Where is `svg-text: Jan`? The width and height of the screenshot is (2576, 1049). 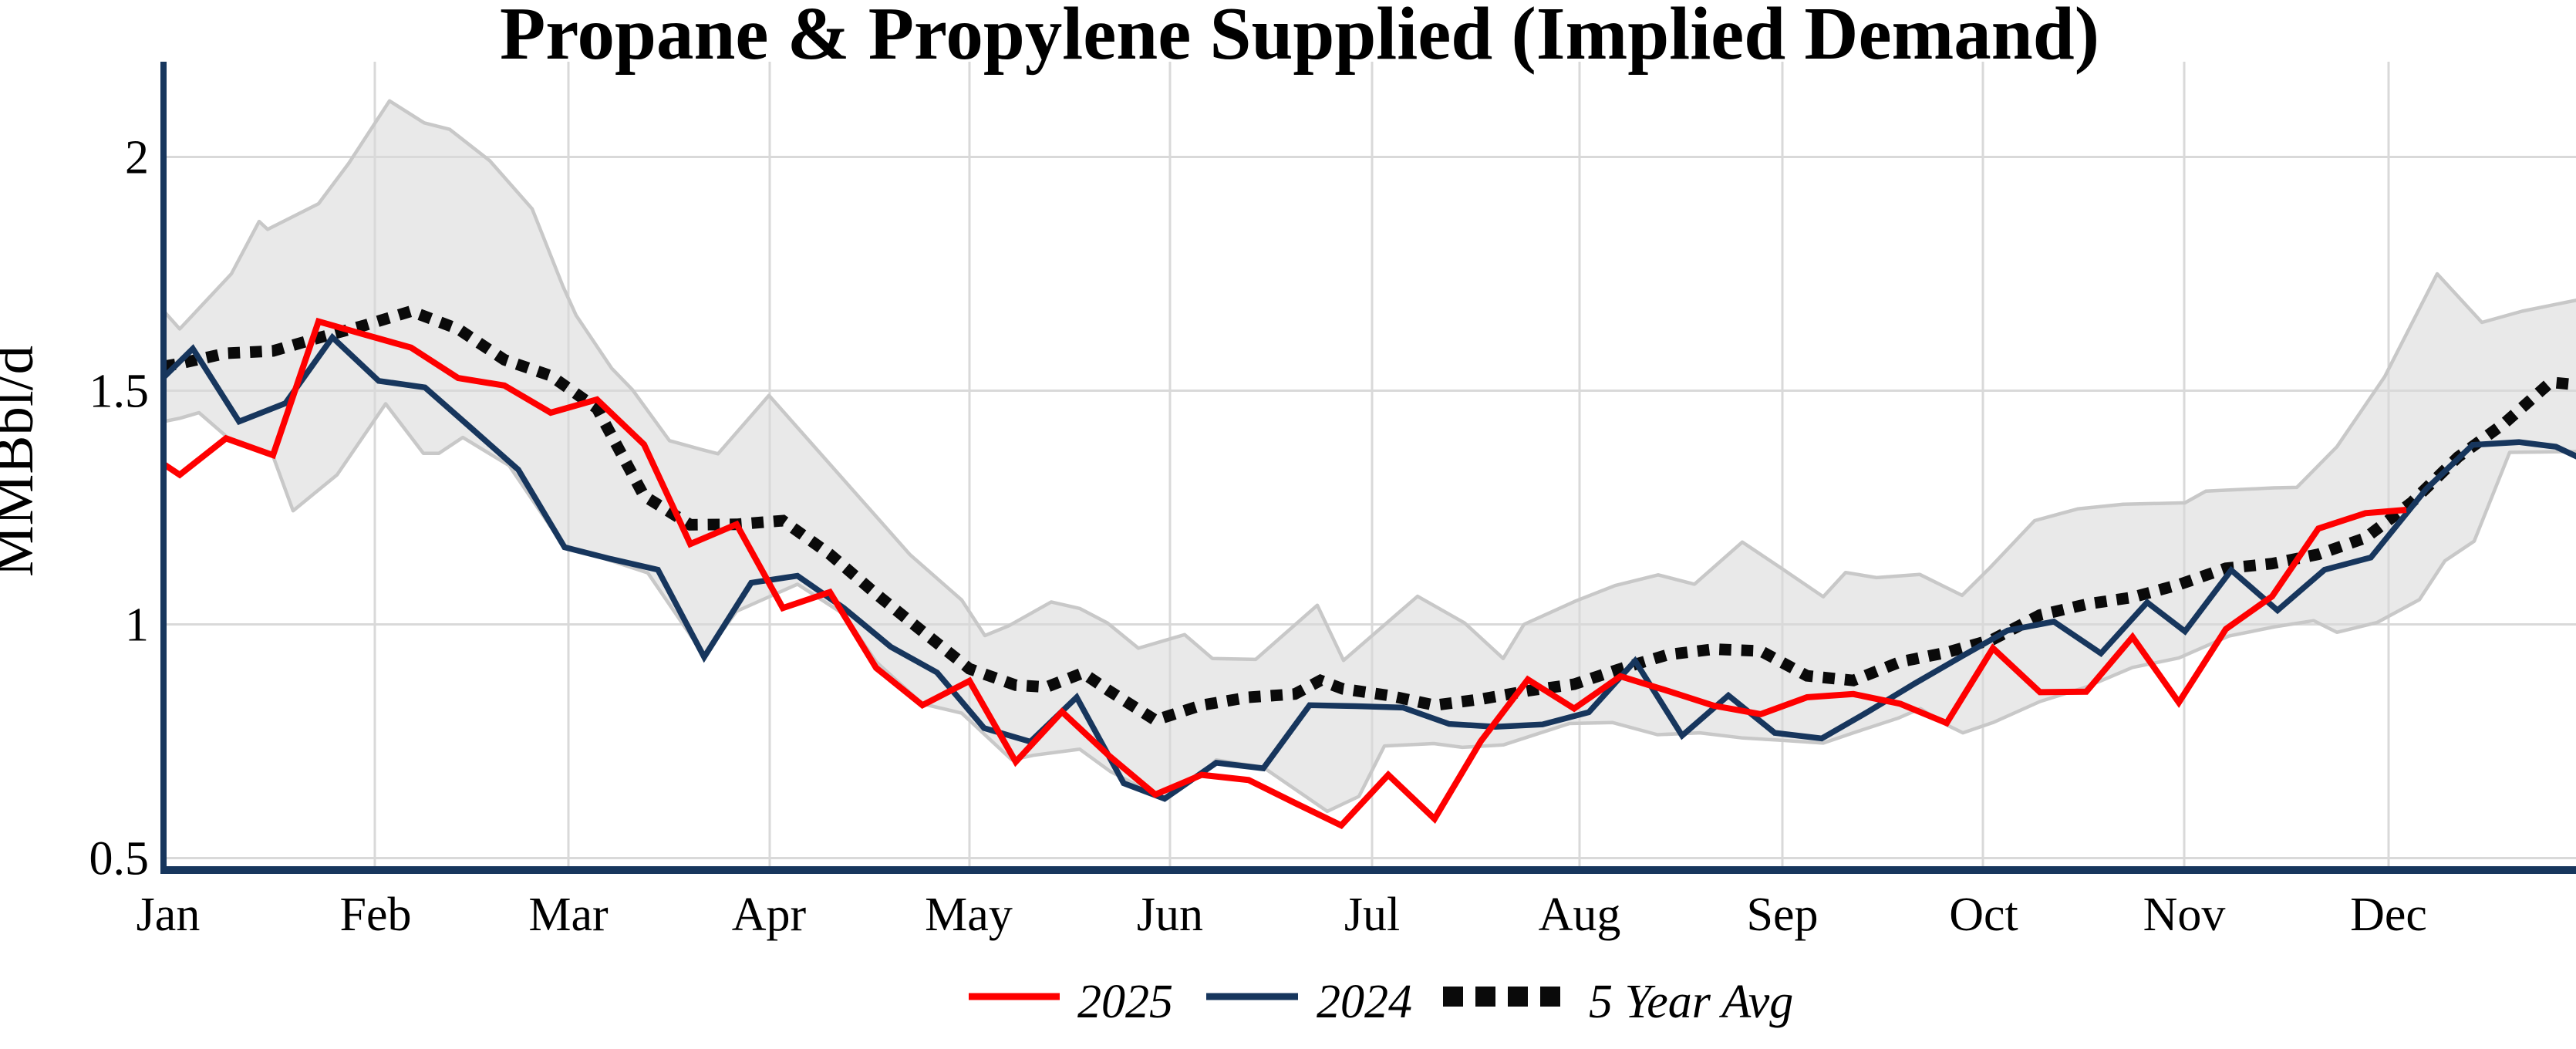 svg-text: Jan is located at coordinates (169, 915).